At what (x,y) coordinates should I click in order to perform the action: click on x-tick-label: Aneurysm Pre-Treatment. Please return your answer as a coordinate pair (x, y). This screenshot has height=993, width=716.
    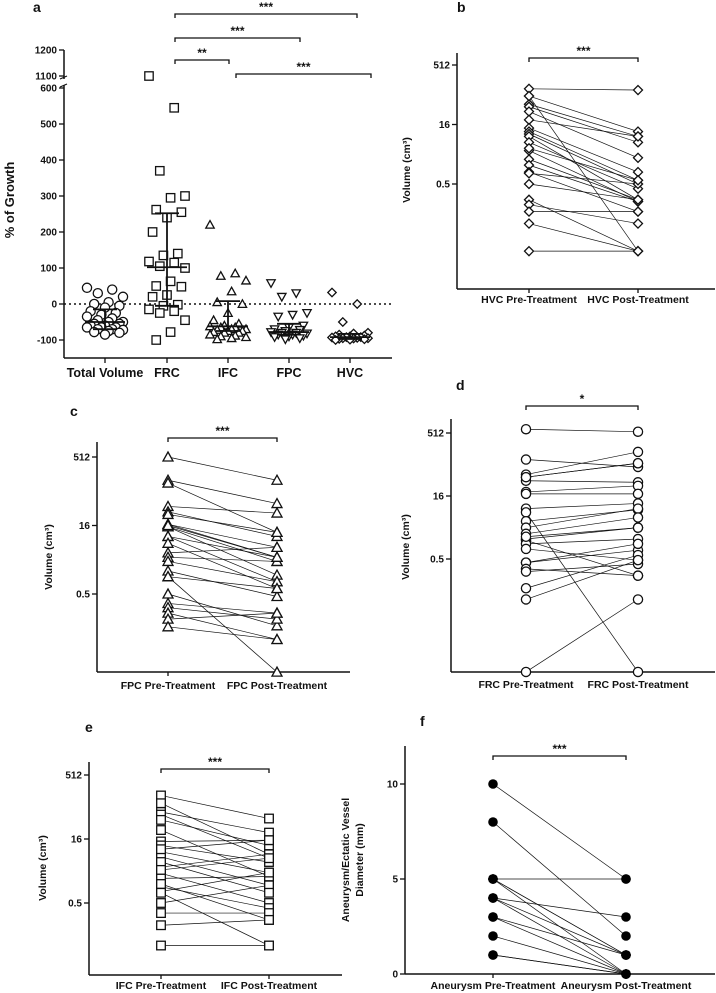
    Looking at the image, I should click on (493, 986).